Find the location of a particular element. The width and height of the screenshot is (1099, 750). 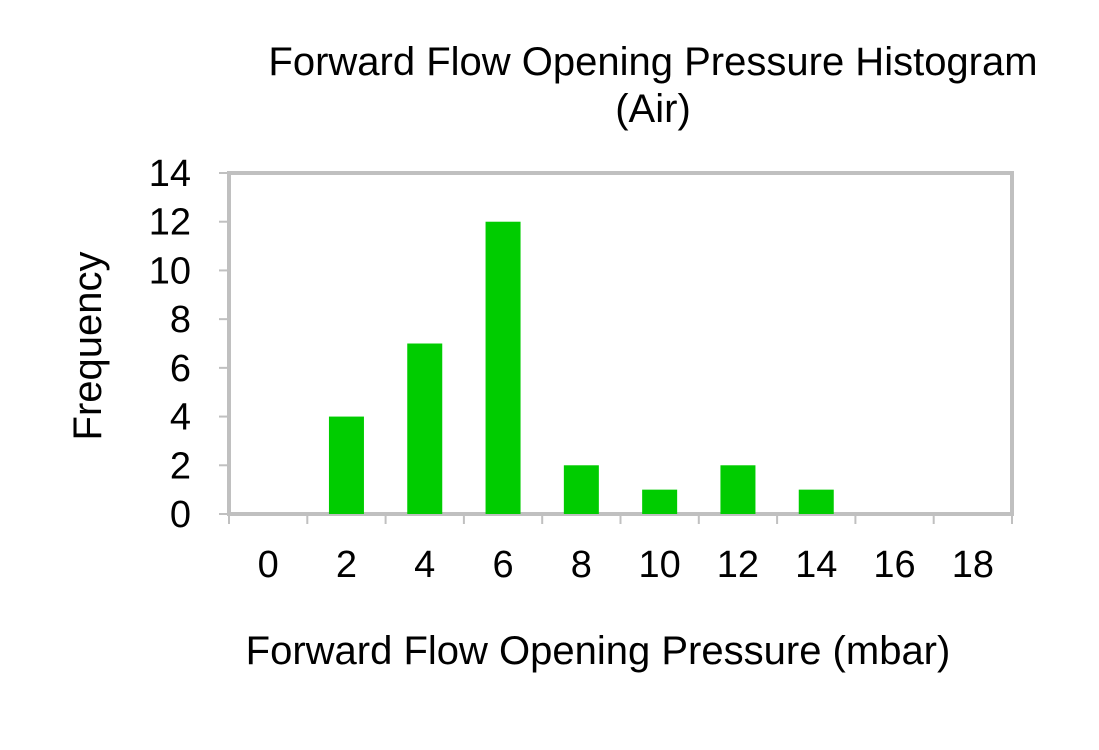

x-tick-label: 2 is located at coordinates (346, 565).